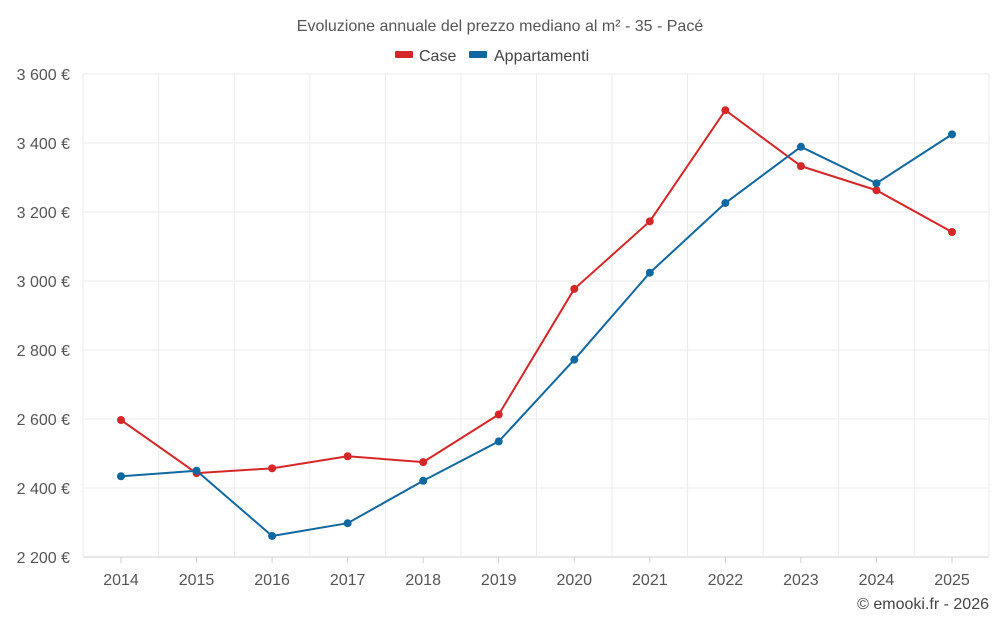  I want to click on x-tick-label: 2023, so click(801, 580).